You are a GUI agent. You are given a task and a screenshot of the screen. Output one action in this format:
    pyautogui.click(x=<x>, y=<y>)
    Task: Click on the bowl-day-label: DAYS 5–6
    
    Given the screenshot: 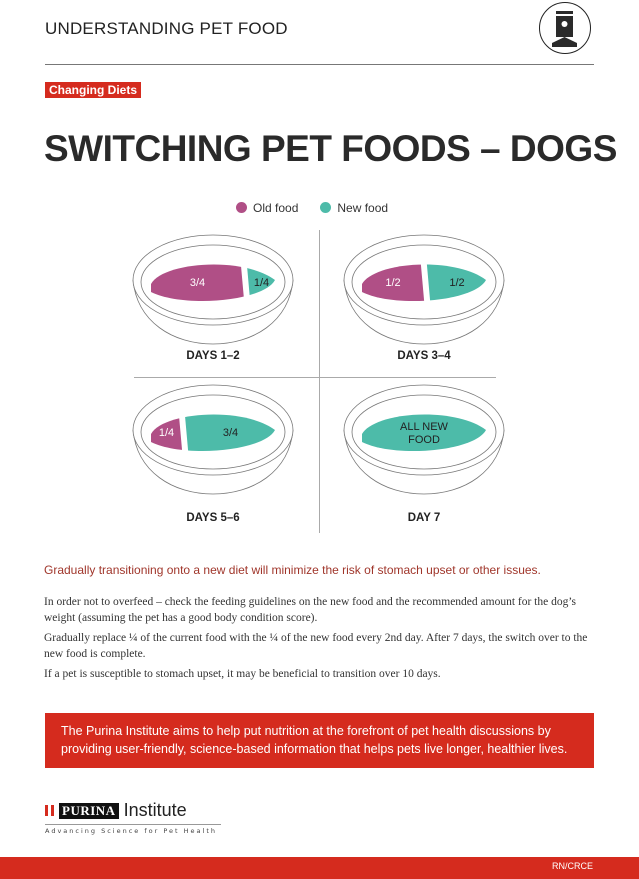 What is the action you would take?
    pyautogui.click(x=213, y=518)
    